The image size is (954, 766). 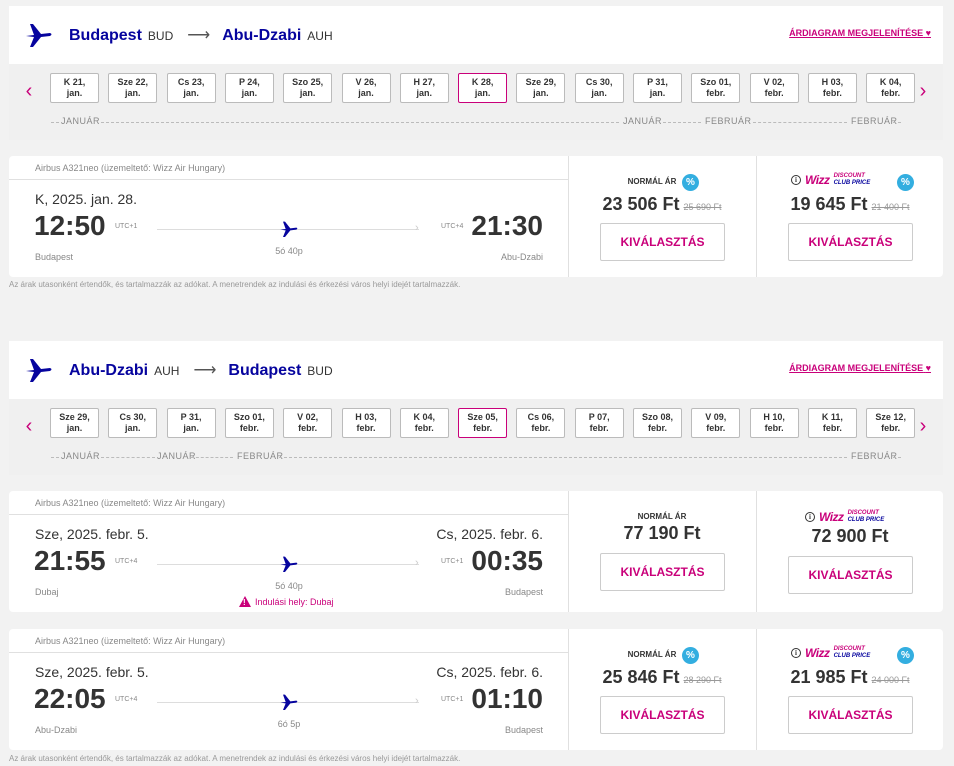 What do you see at coordinates (70, 560) in the screenshot?
I see `departure-time: 21:55` at bounding box center [70, 560].